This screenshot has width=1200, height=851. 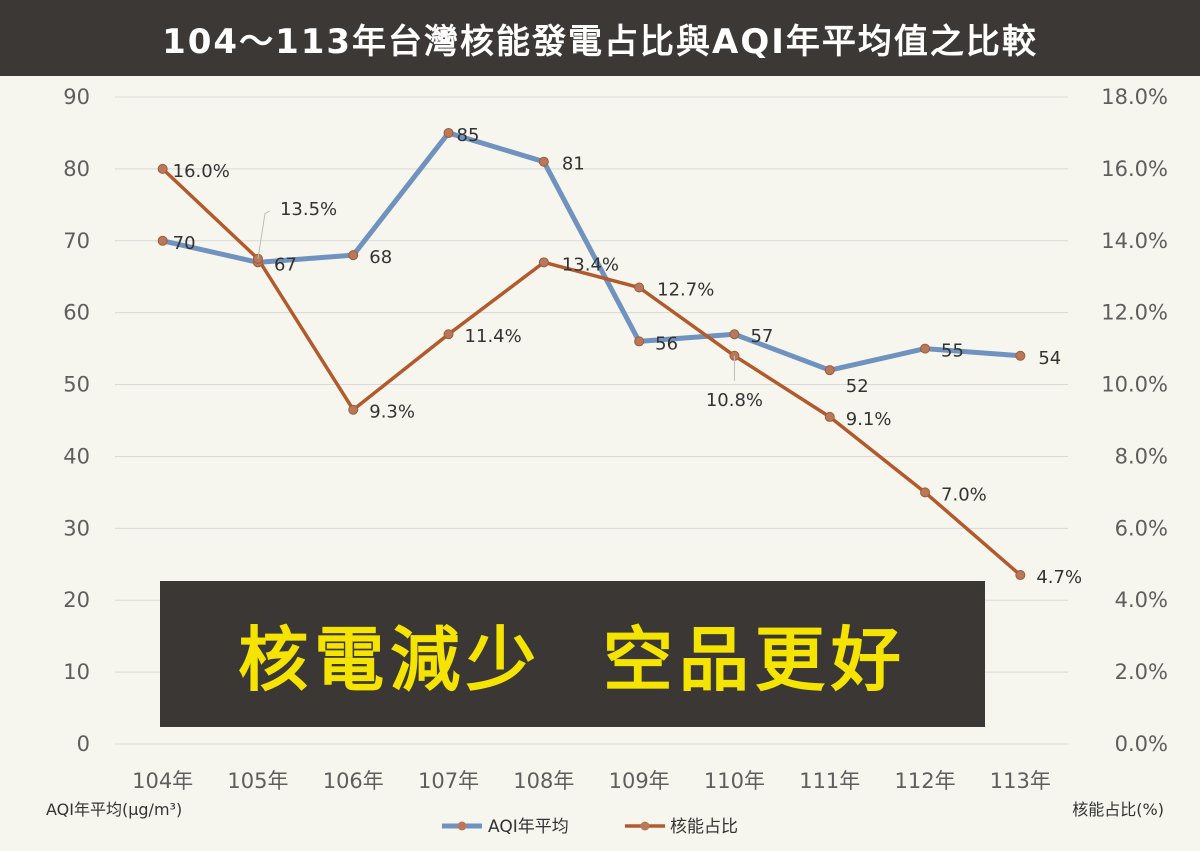 I want to click on y-right-axis-title: 核能占比(%), so click(x=1118, y=809).